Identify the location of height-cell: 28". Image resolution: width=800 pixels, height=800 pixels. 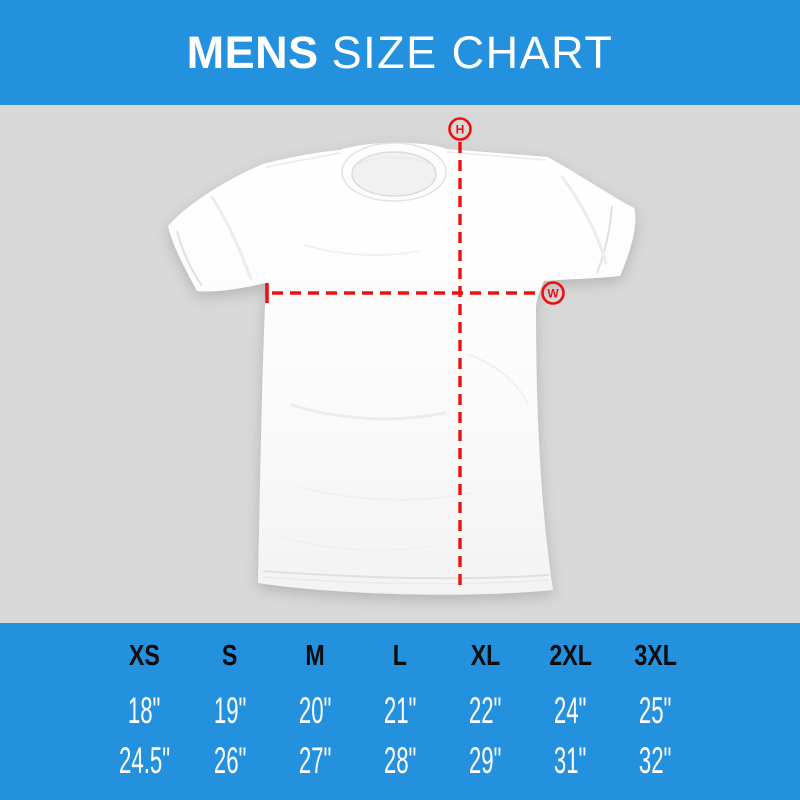
(399, 760).